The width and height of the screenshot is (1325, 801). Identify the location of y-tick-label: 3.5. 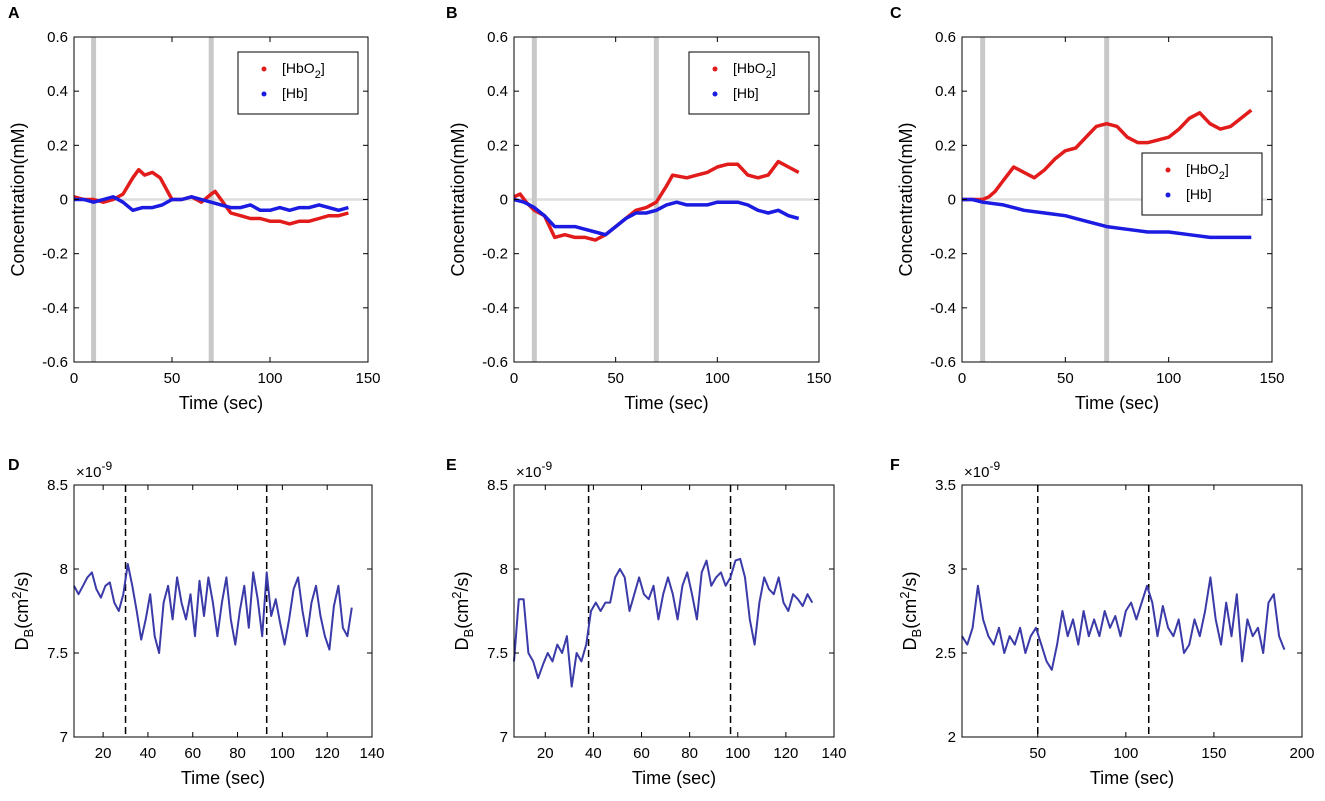
(945, 485).